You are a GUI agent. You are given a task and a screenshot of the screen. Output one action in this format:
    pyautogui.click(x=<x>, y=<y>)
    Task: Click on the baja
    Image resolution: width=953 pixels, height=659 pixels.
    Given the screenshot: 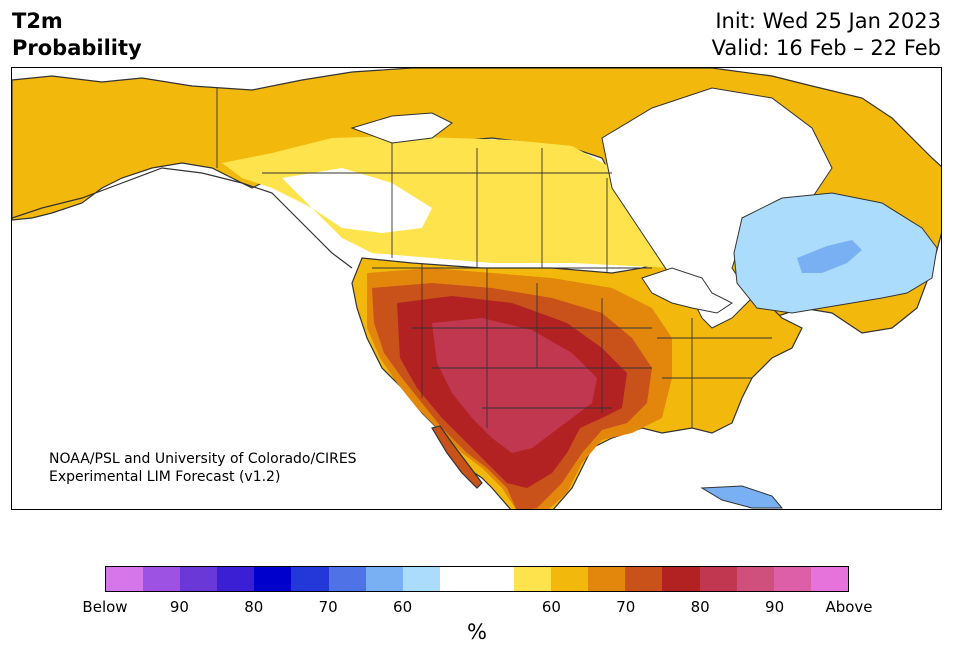 What is the action you would take?
    pyautogui.click(x=457, y=457)
    